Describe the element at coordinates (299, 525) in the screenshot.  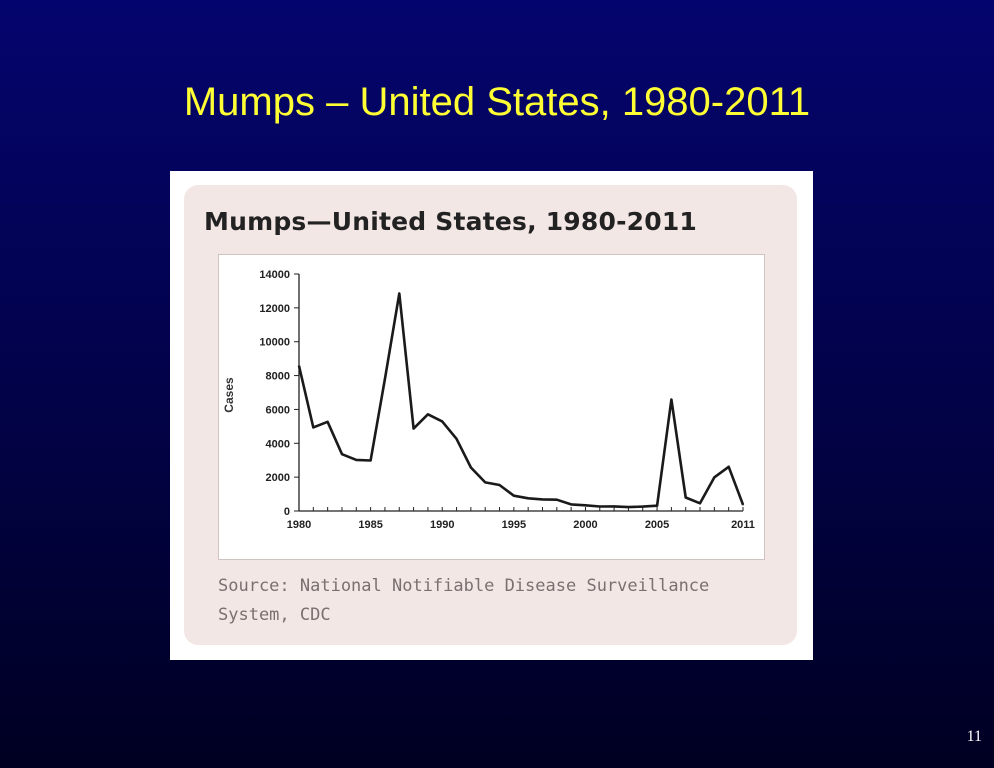
I see `x-tick-label: 1980` at that location.